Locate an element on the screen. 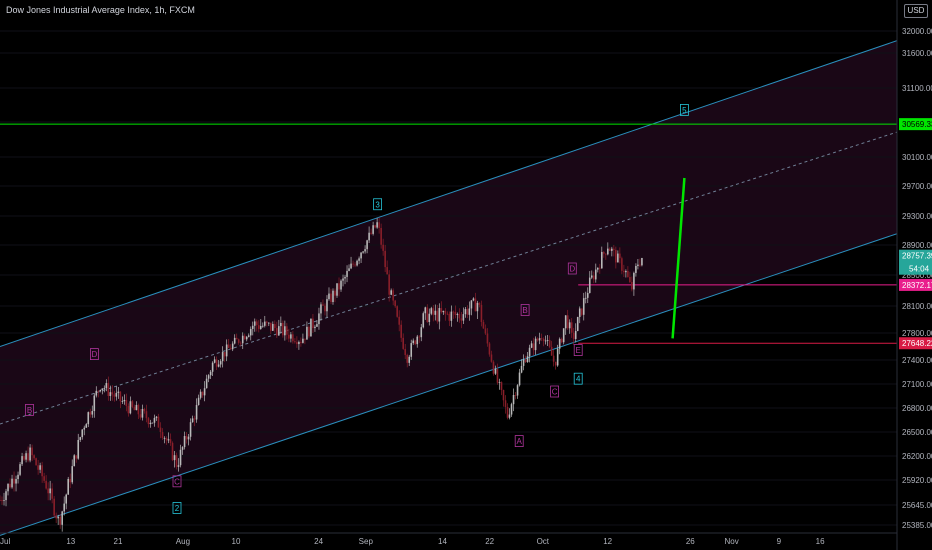 The height and width of the screenshot is (550, 932). currency-badge: USD is located at coordinates (916, 11).